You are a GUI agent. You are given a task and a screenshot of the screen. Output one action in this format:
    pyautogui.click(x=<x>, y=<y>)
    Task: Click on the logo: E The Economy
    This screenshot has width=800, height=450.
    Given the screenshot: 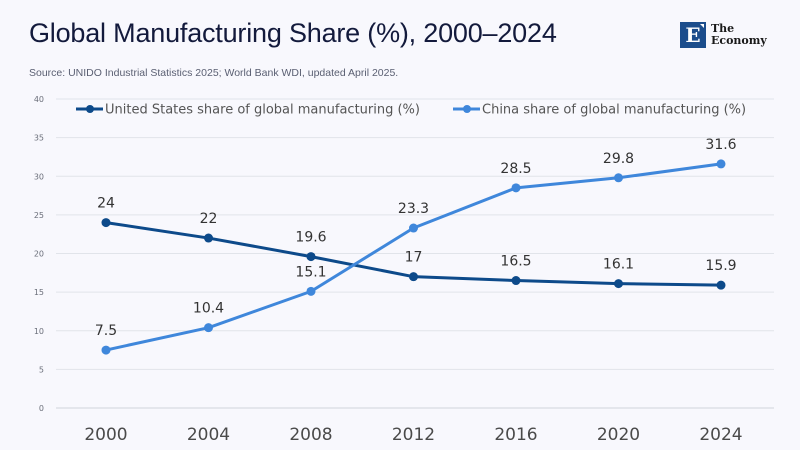 What is the action you would take?
    pyautogui.click(x=723, y=35)
    